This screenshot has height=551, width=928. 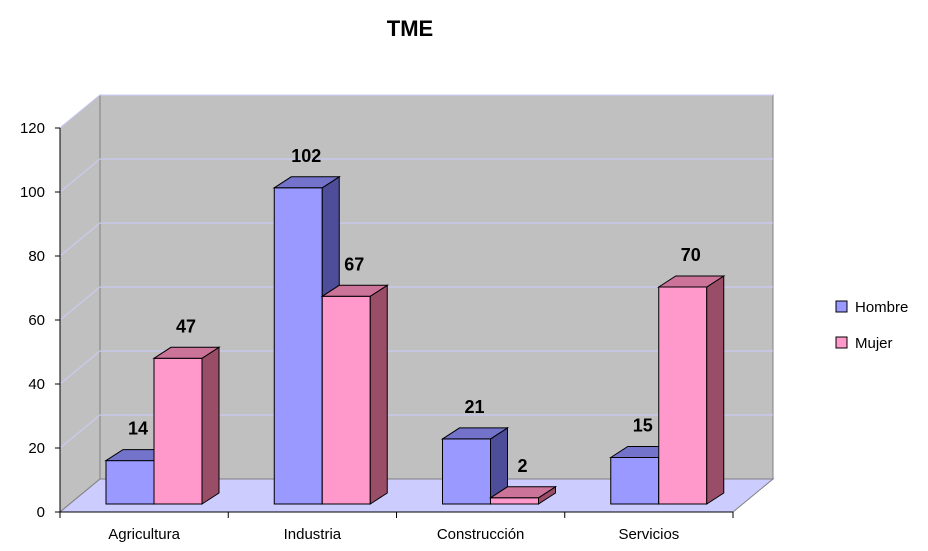 I want to click on x-tick-label: Industria, so click(x=313, y=534).